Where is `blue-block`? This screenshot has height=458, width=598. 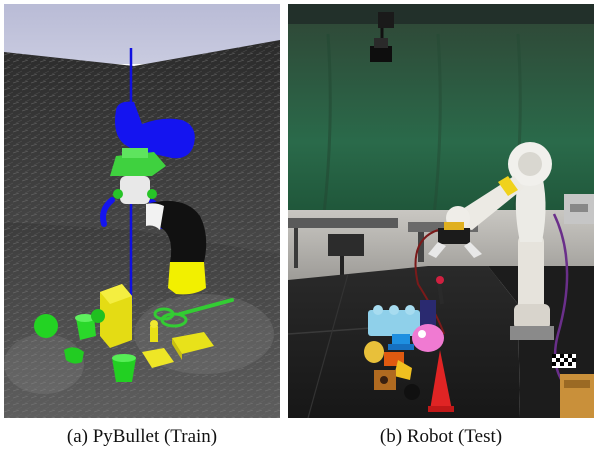 blue-block is located at coordinates (394, 323).